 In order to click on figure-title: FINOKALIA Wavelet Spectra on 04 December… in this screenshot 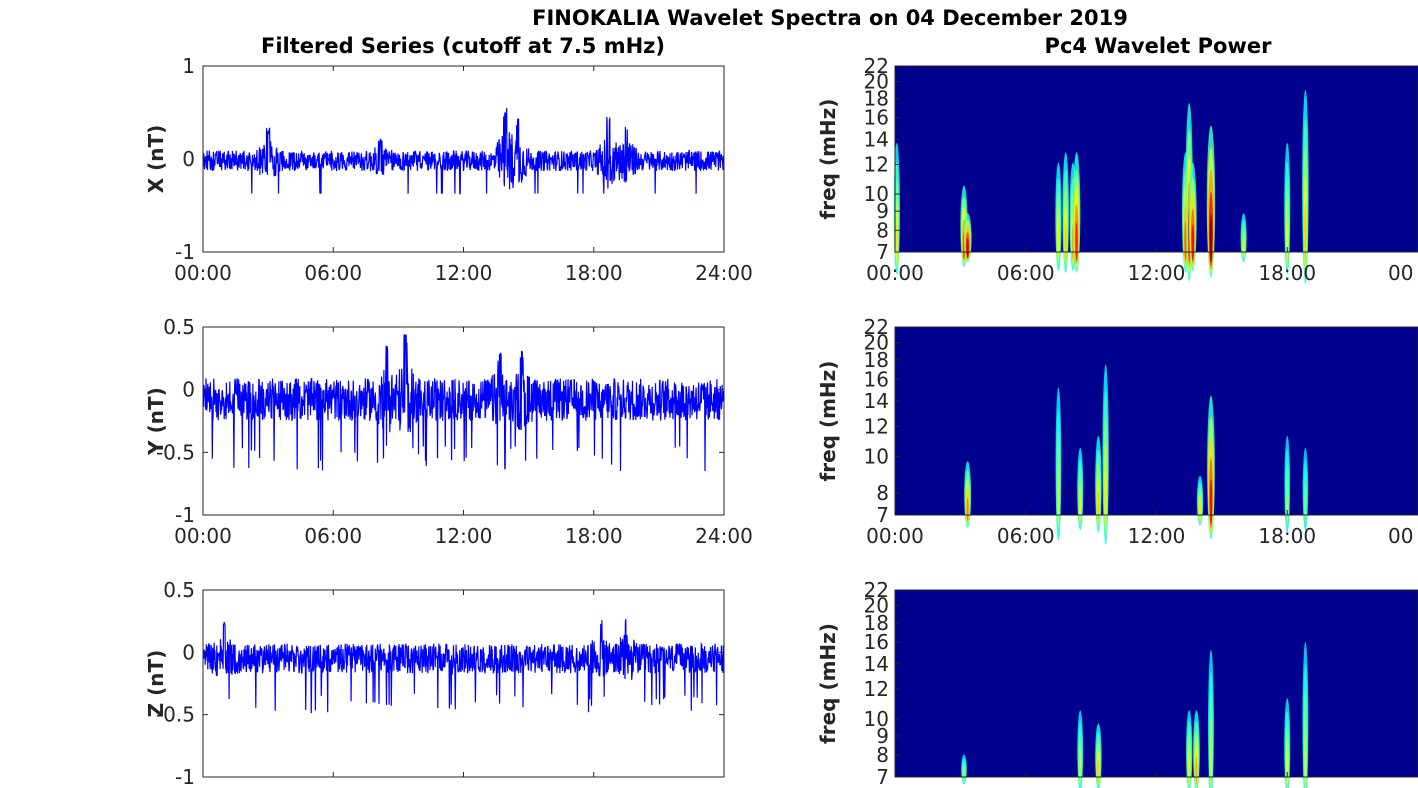, I will do `click(830, 18)`.